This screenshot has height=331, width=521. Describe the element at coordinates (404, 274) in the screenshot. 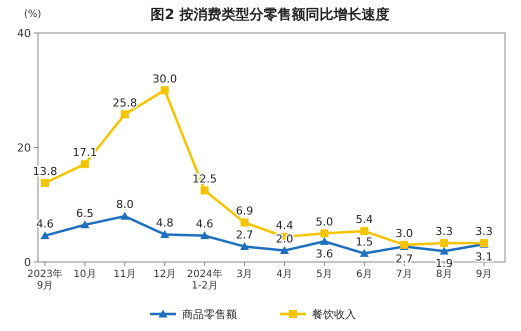

I see `x-tick-label: 7月` at that location.